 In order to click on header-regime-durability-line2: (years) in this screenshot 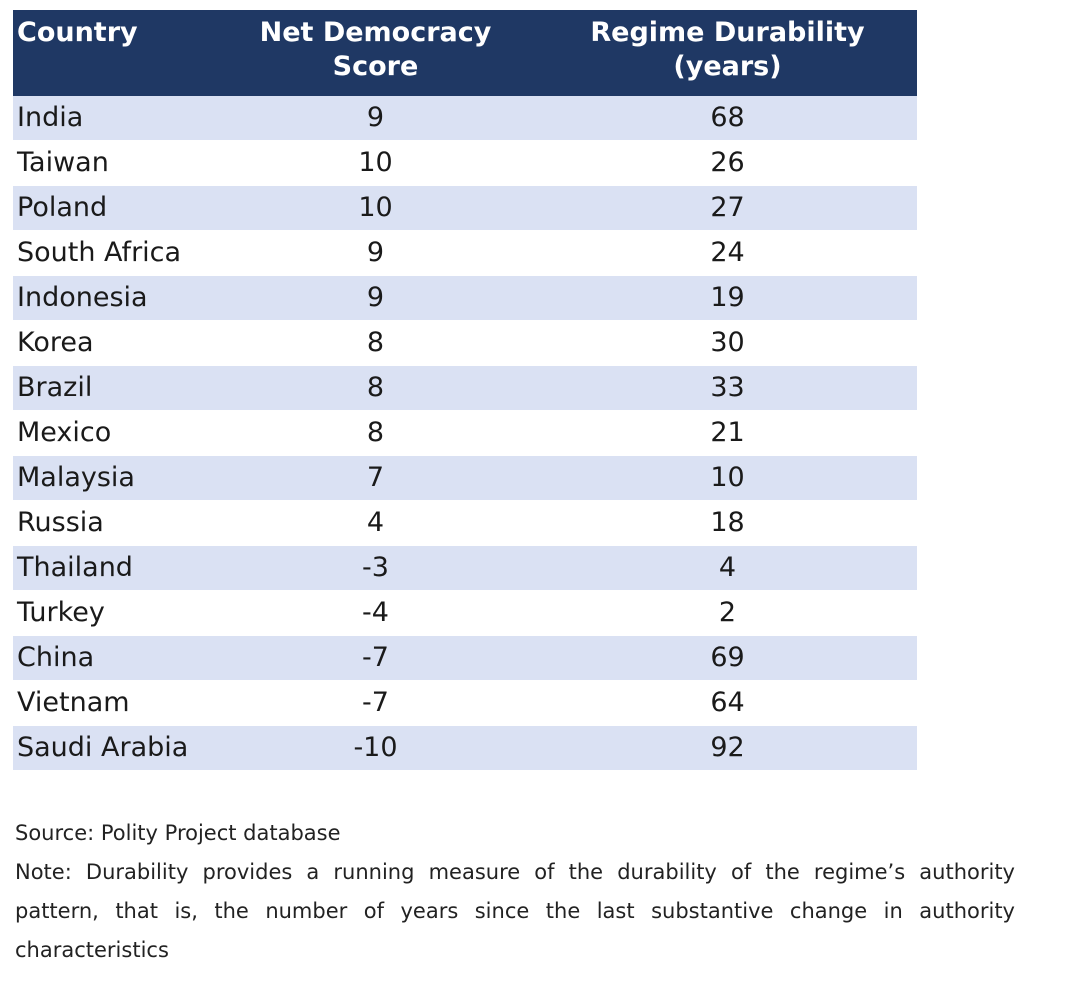, I will do `click(727, 66)`.